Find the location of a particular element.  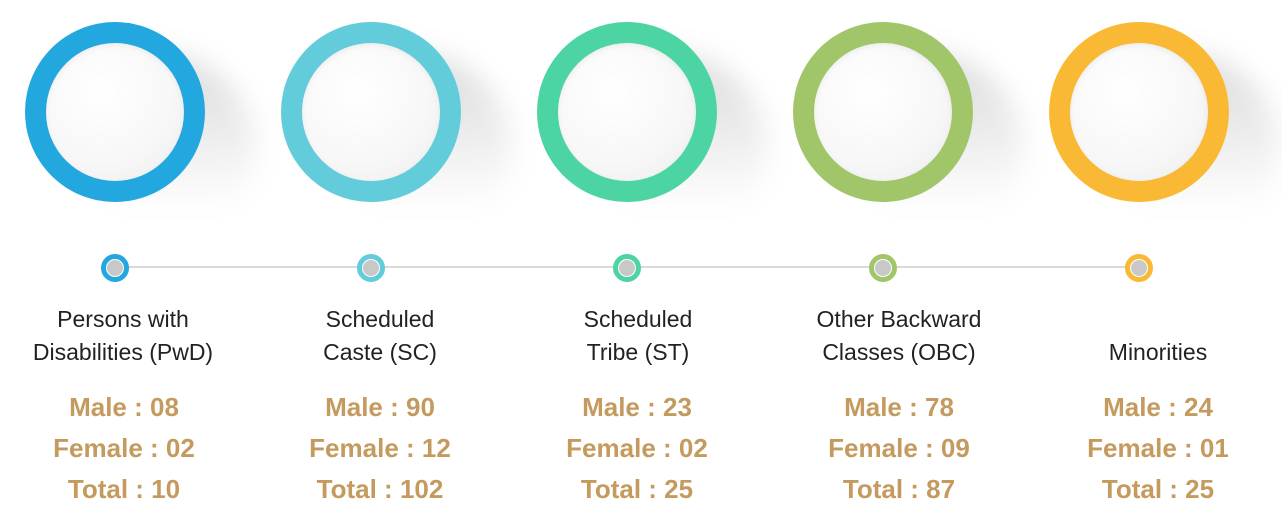

male-count: Male : 23 is located at coordinates (637, 407).